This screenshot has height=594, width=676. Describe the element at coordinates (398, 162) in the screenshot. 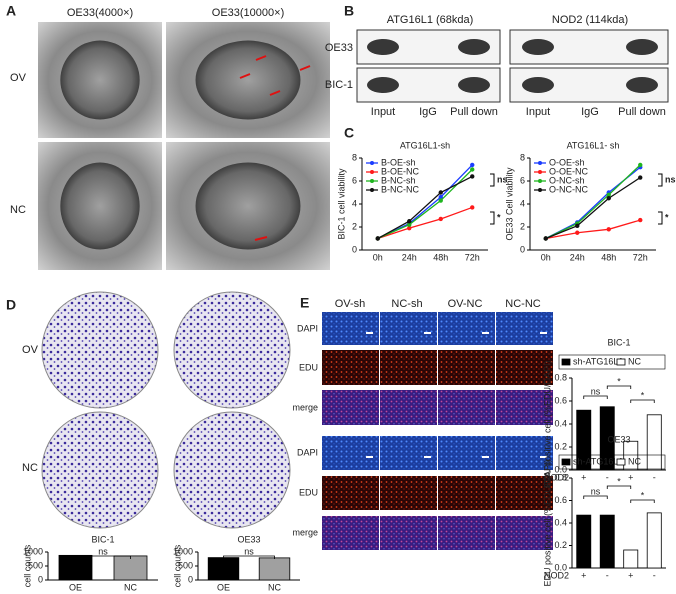

I see `legend-label: B-OE-sh` at that location.